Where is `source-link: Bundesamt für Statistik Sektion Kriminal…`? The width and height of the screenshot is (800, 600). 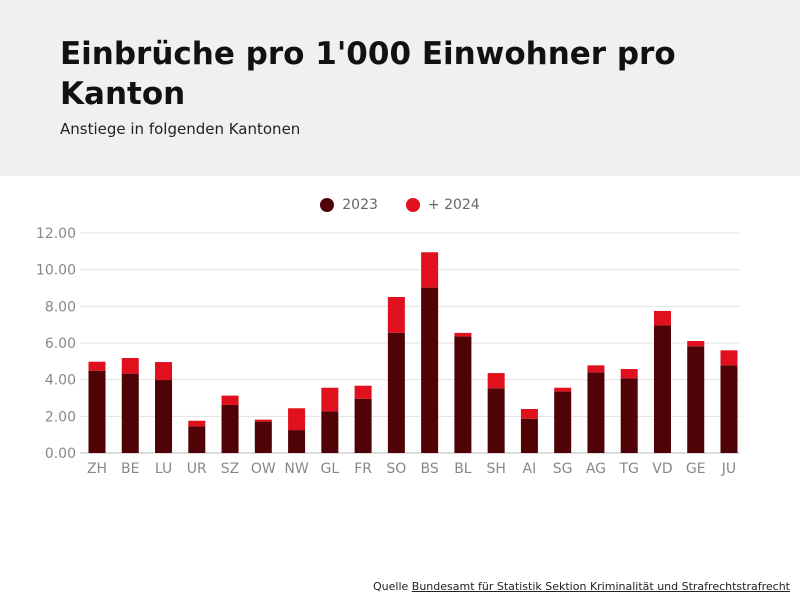
source-link: Bundesamt für Statistik Sektion Kriminal… is located at coordinates (600, 586).